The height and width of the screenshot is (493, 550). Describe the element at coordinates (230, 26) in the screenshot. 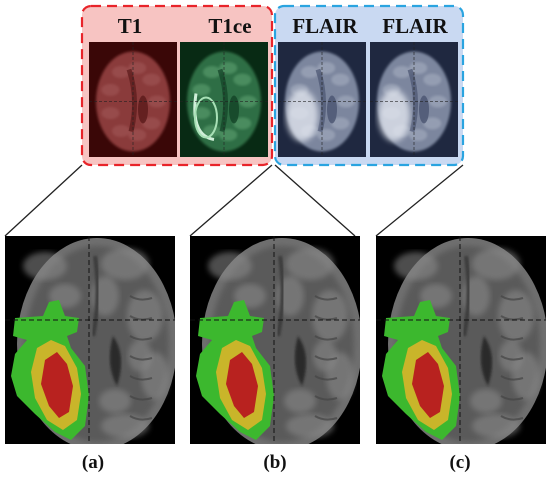

I see `modality-label-t1ce: T1ce` at that location.